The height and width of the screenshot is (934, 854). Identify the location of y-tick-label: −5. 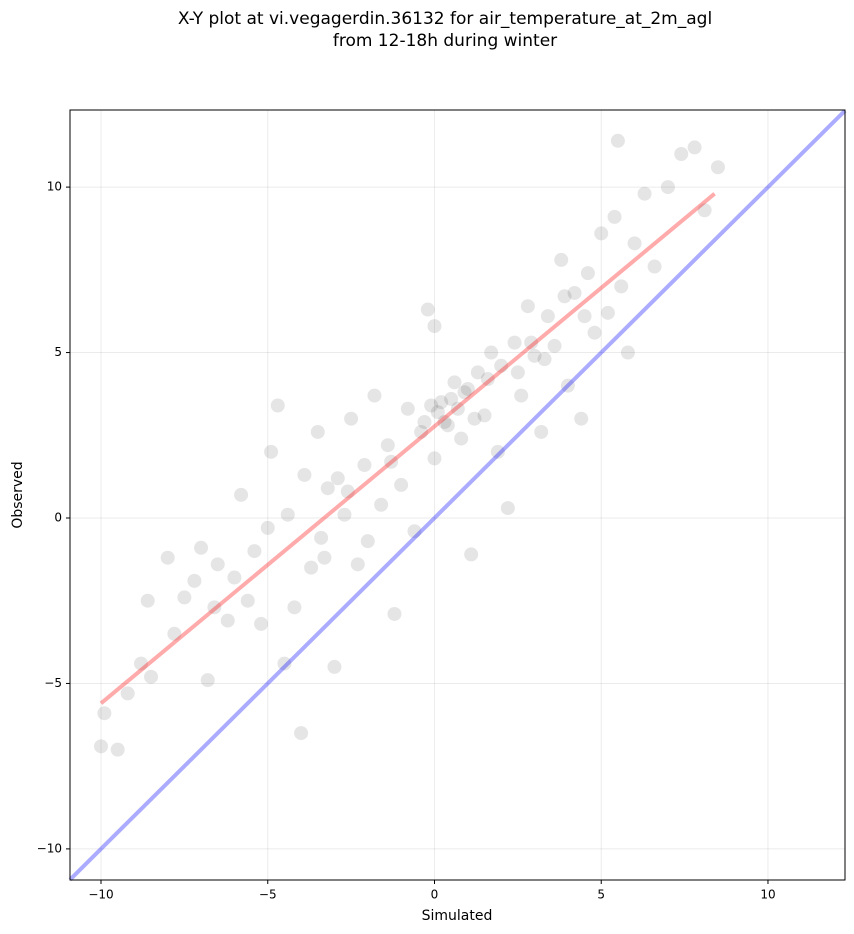
(53, 683).